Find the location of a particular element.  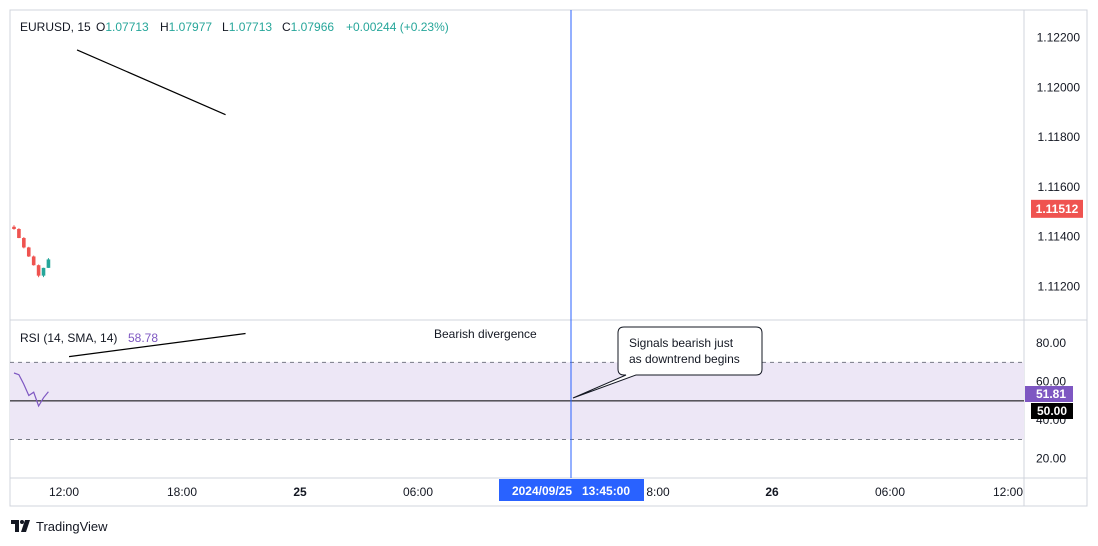

tradingview-logo: TradingView is located at coordinates (59, 526).